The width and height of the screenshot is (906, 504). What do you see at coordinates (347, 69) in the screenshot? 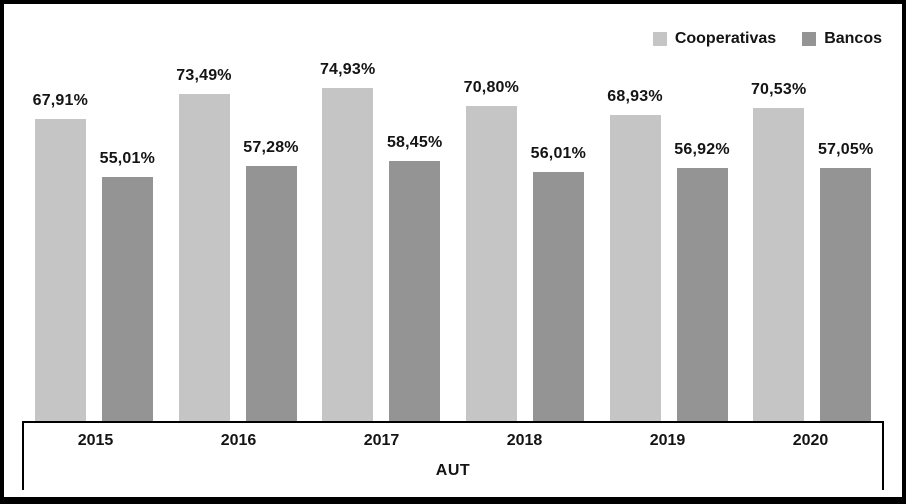
I see `value-label-cooperativas-2017: 74,93%` at bounding box center [347, 69].